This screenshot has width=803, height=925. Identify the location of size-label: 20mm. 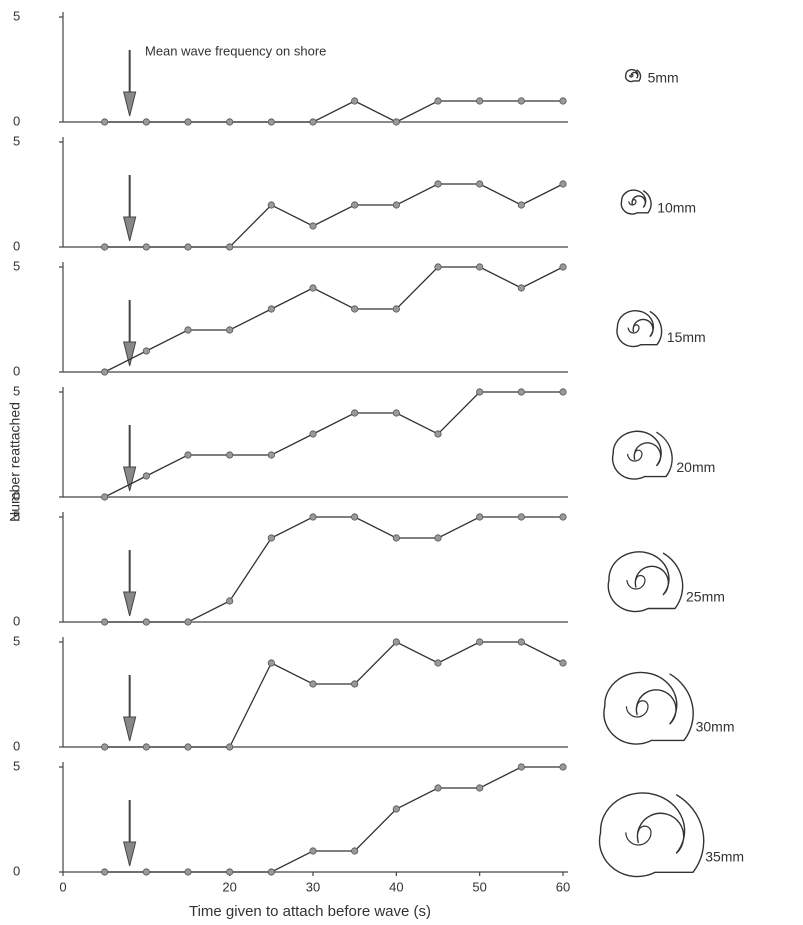
(695, 467).